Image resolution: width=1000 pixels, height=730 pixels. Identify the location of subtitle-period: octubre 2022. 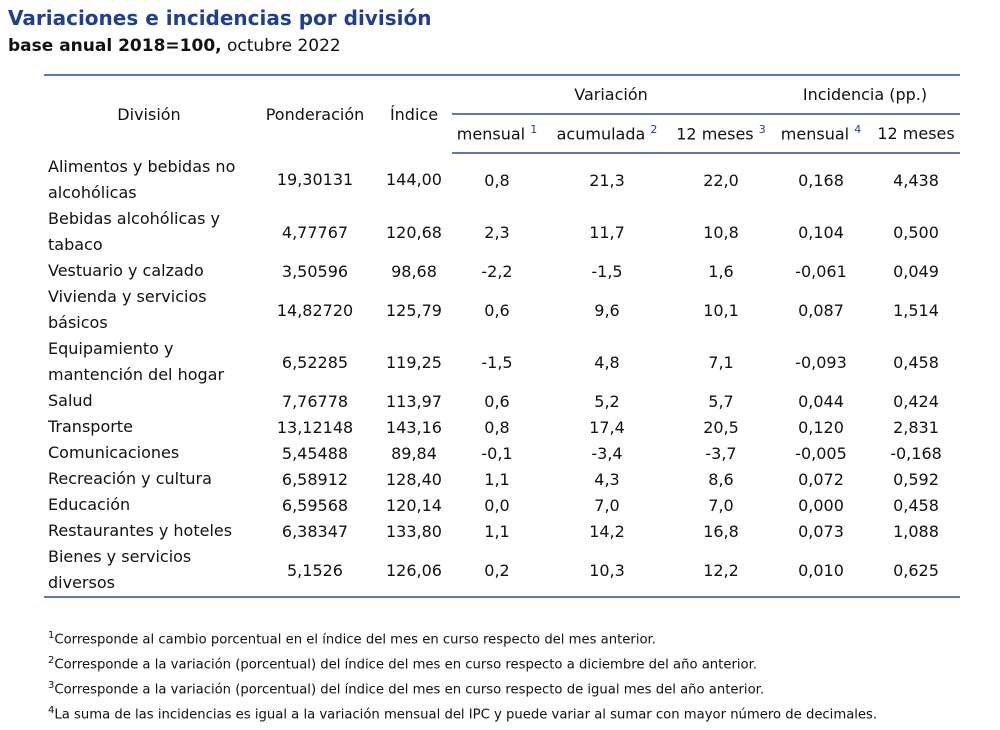
(284, 46).